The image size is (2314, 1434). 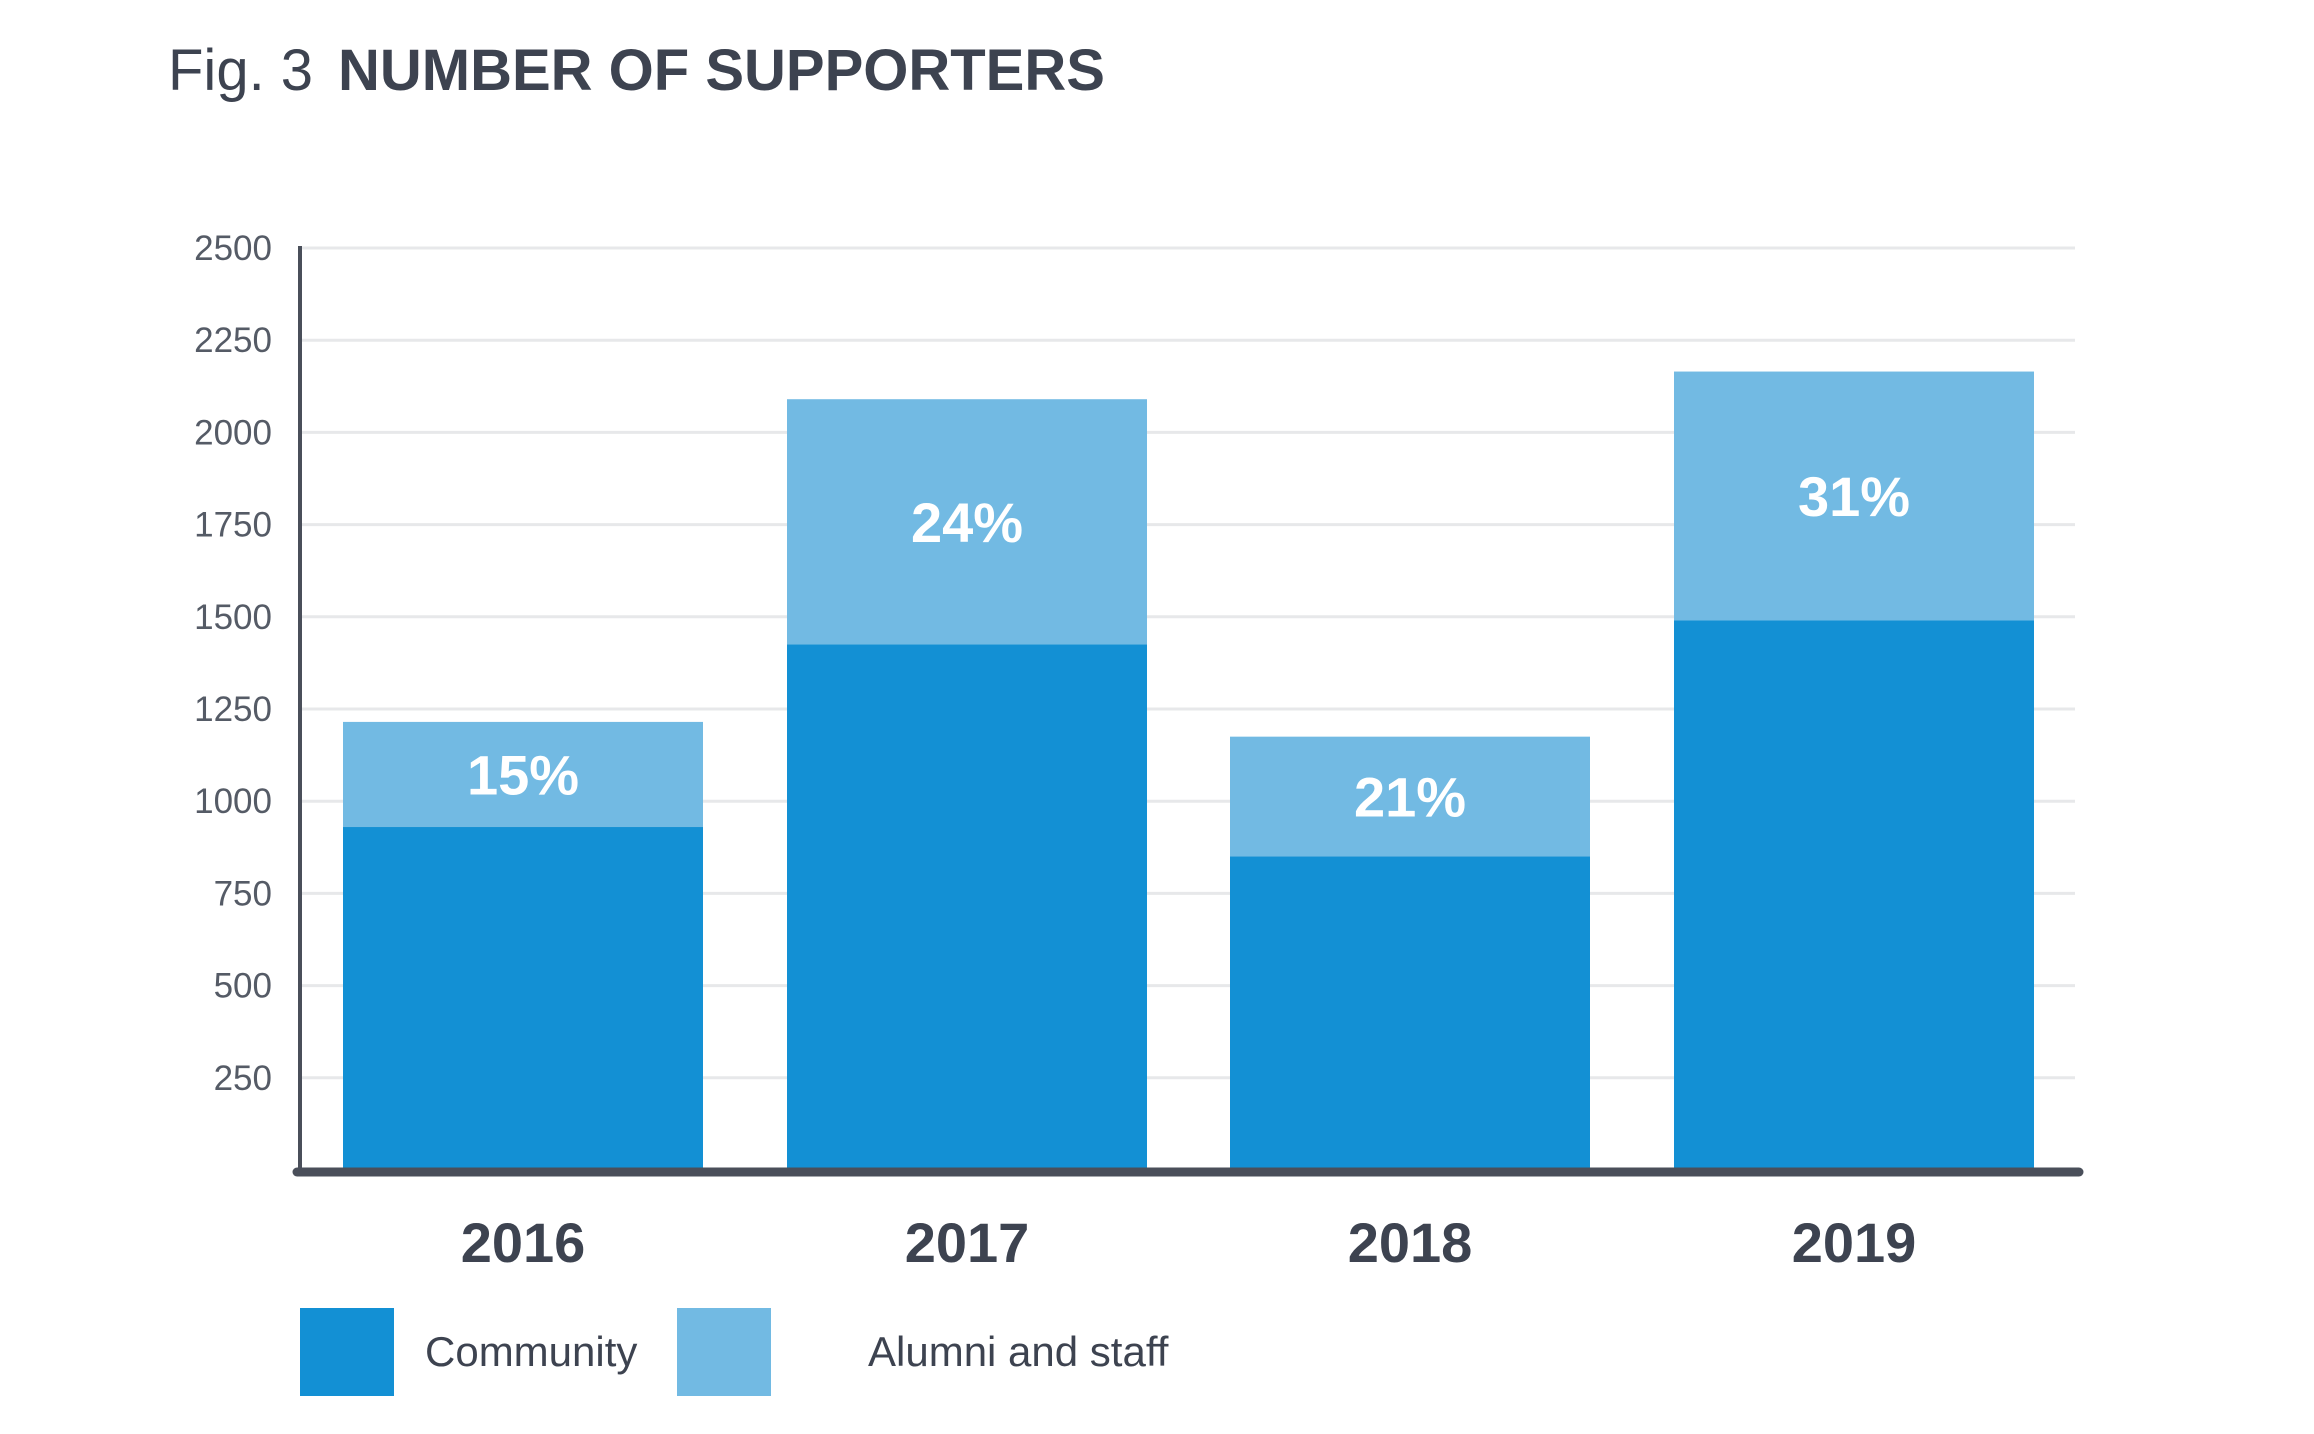 What do you see at coordinates (1854, 1242) in the screenshot?
I see `x-category-label-2019: 2019` at bounding box center [1854, 1242].